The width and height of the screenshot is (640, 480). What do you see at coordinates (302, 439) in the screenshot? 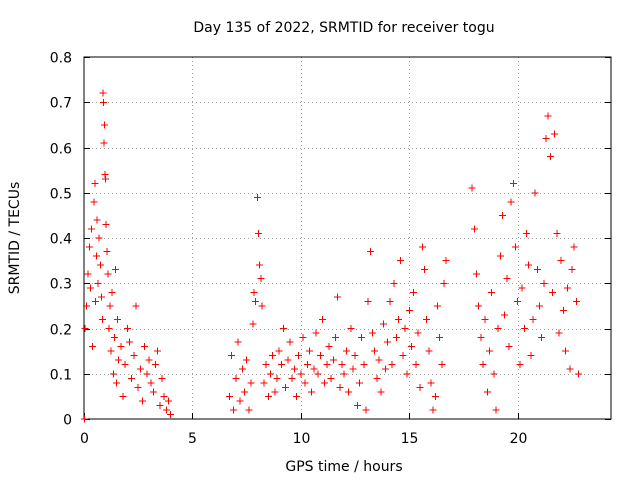
I see `x-tick-label: 10` at bounding box center [302, 439].